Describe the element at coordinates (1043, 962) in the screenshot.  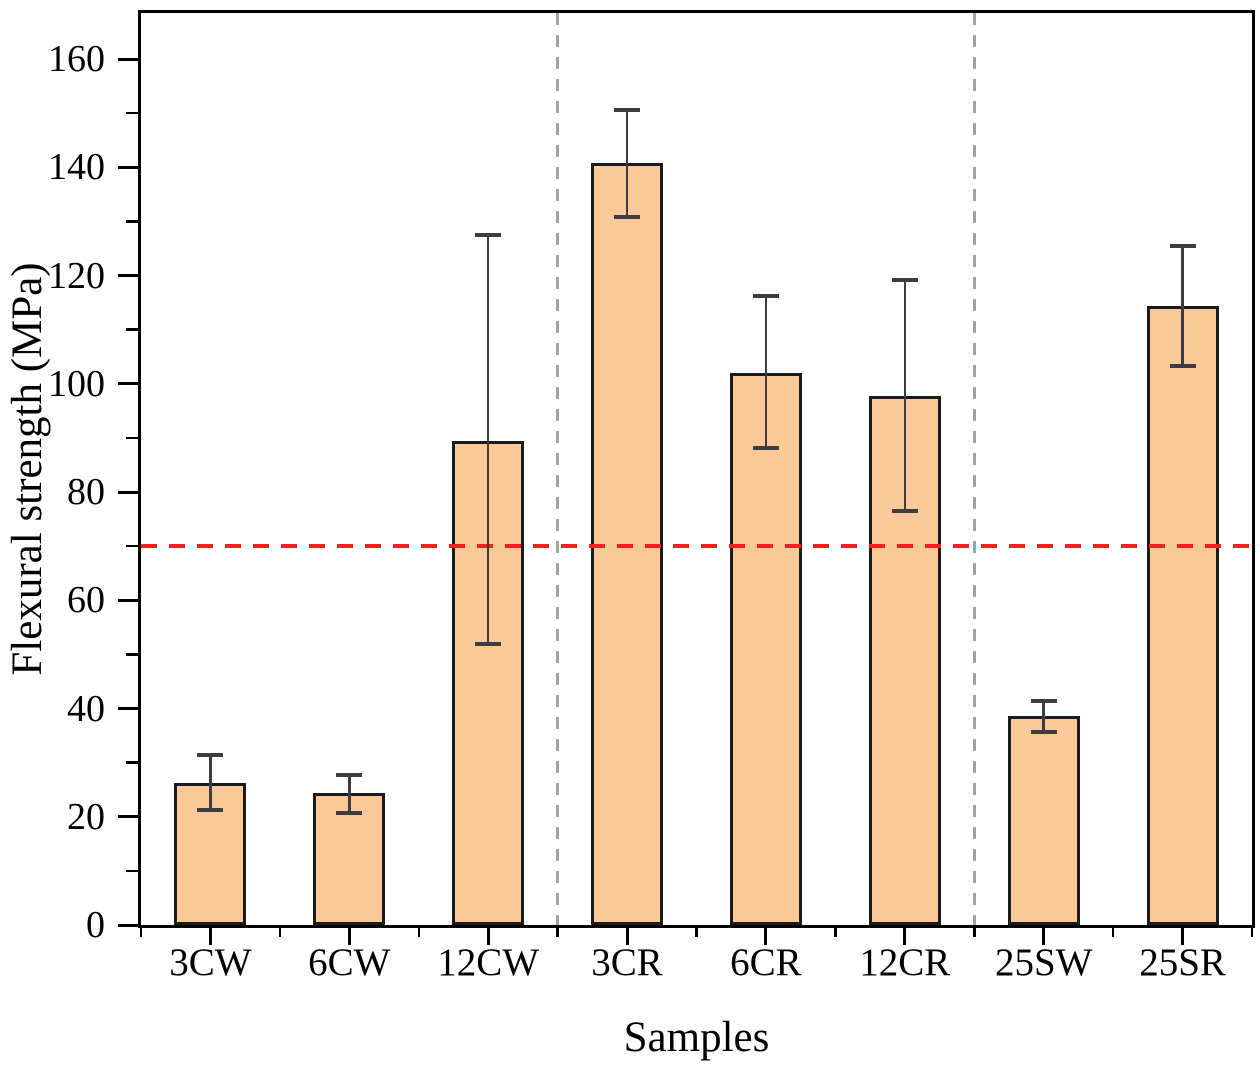
I see `x-tick-label-25sw: 25SW` at that location.